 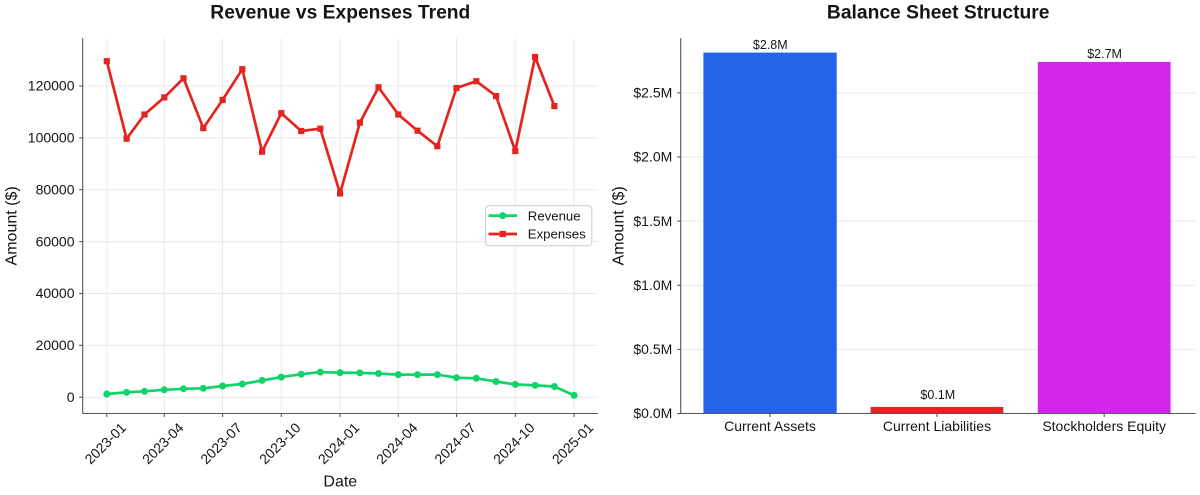 I want to click on svg-text: $2.5M, so click(x=652, y=93).